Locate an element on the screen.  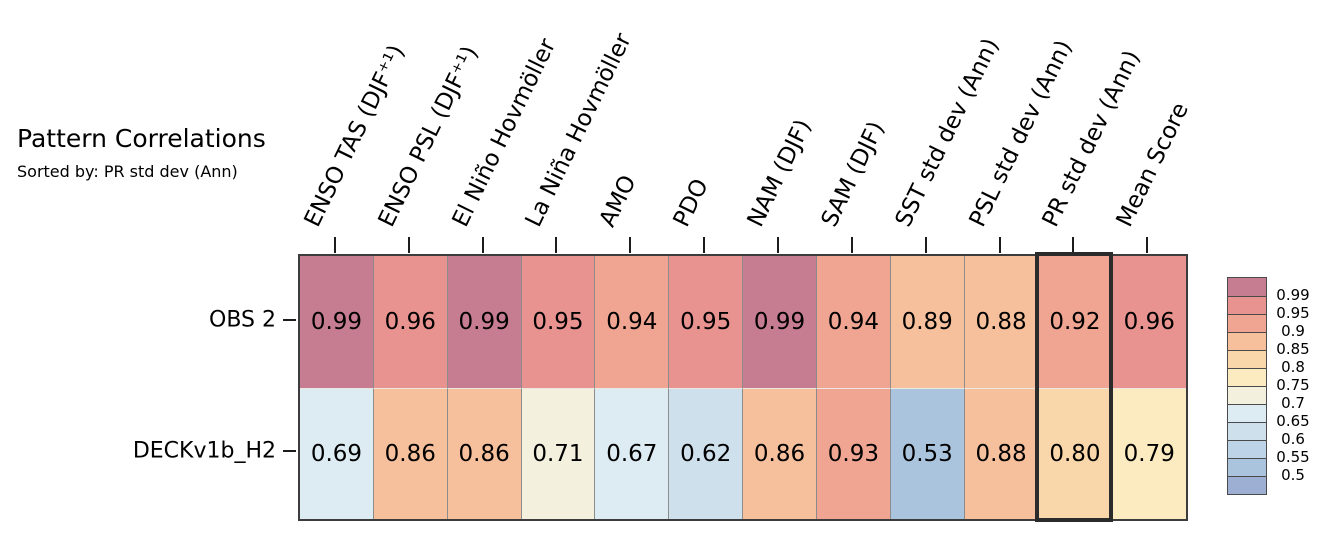
heatmap-cell: 0.53 is located at coordinates (927, 453).